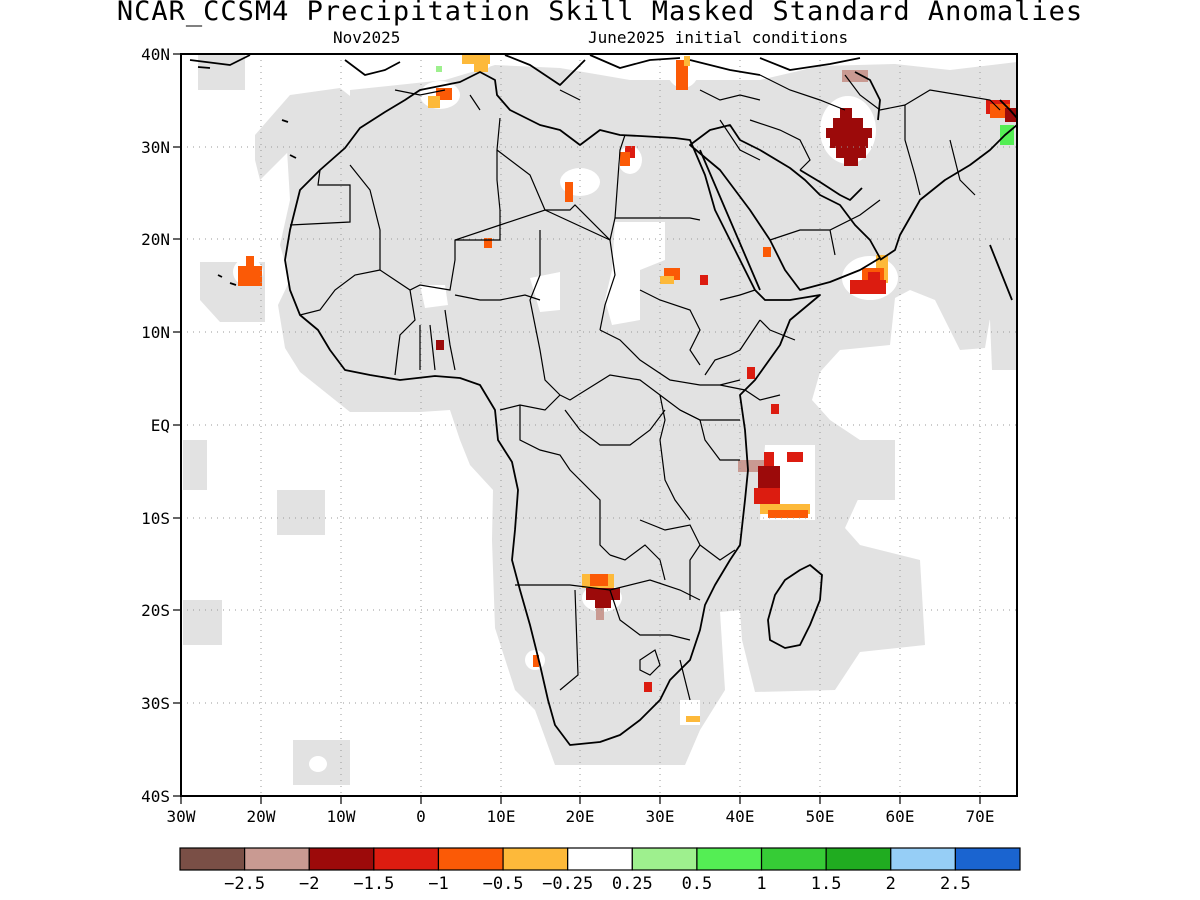 The image size is (1200, 900). Describe the element at coordinates (810, 64) in the screenshot. I see `coast-black-sea` at that location.